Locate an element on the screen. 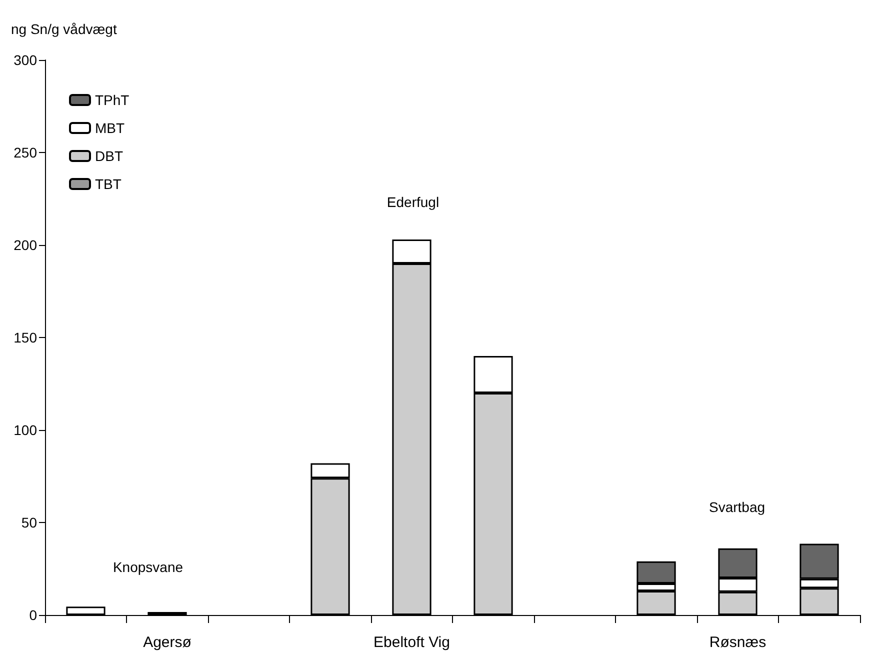  x-tick-label: Røsnæs is located at coordinates (737, 642).